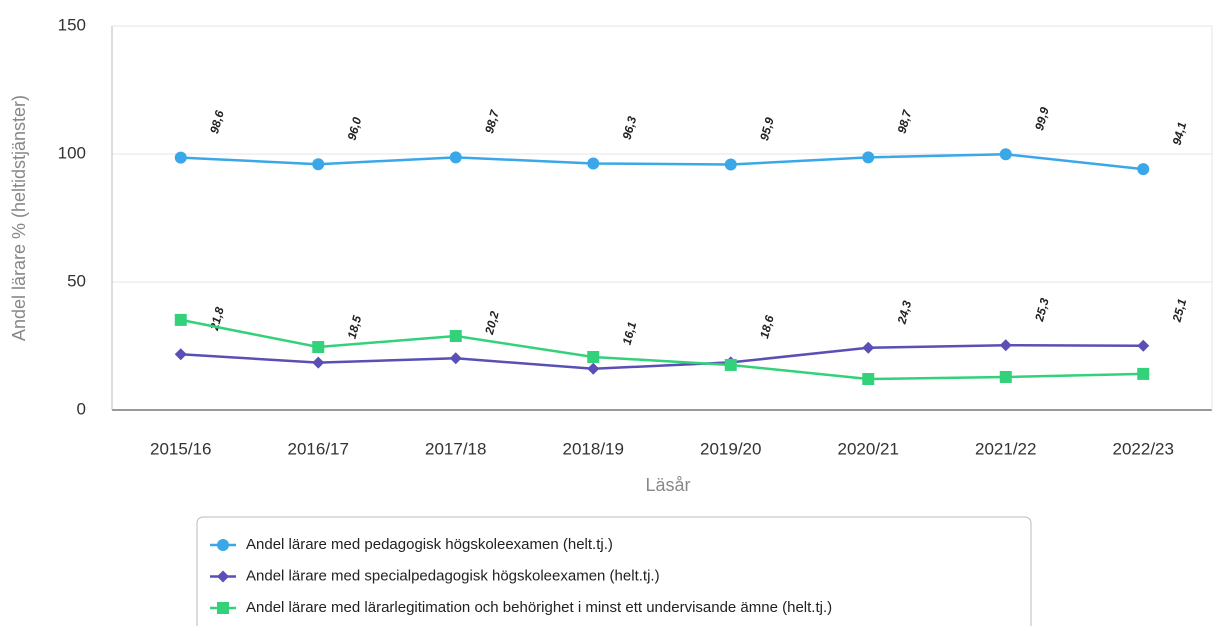 The image size is (1216, 631). I want to click on data-label: 95,9, so click(767, 129).